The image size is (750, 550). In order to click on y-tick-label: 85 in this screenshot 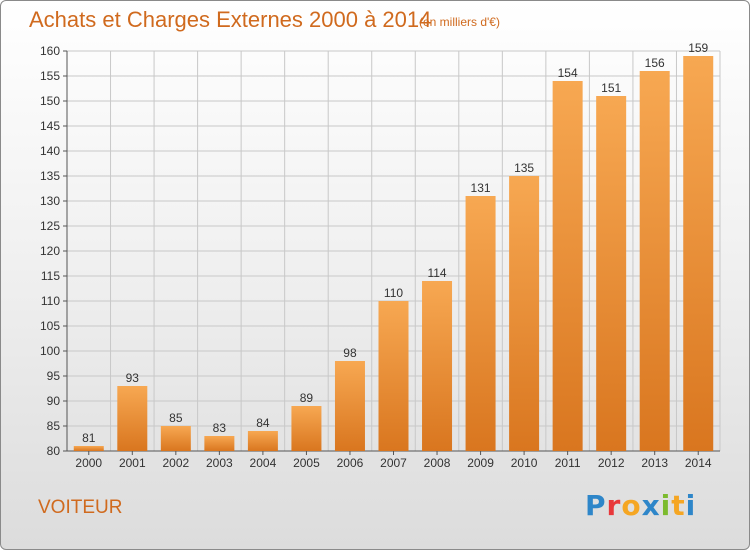, I will do `click(54, 426)`.